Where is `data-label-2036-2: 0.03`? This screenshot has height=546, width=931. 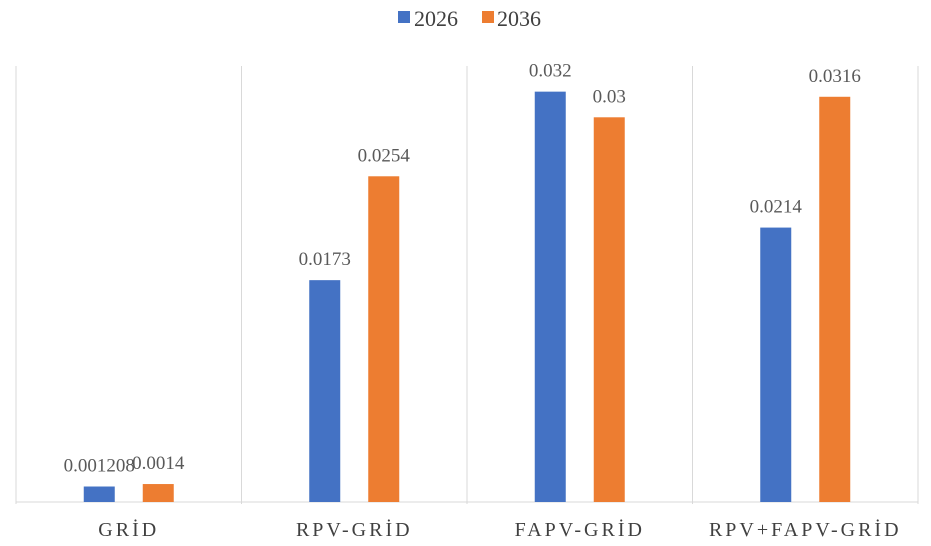 data-label-2036-2: 0.03 is located at coordinates (609, 96).